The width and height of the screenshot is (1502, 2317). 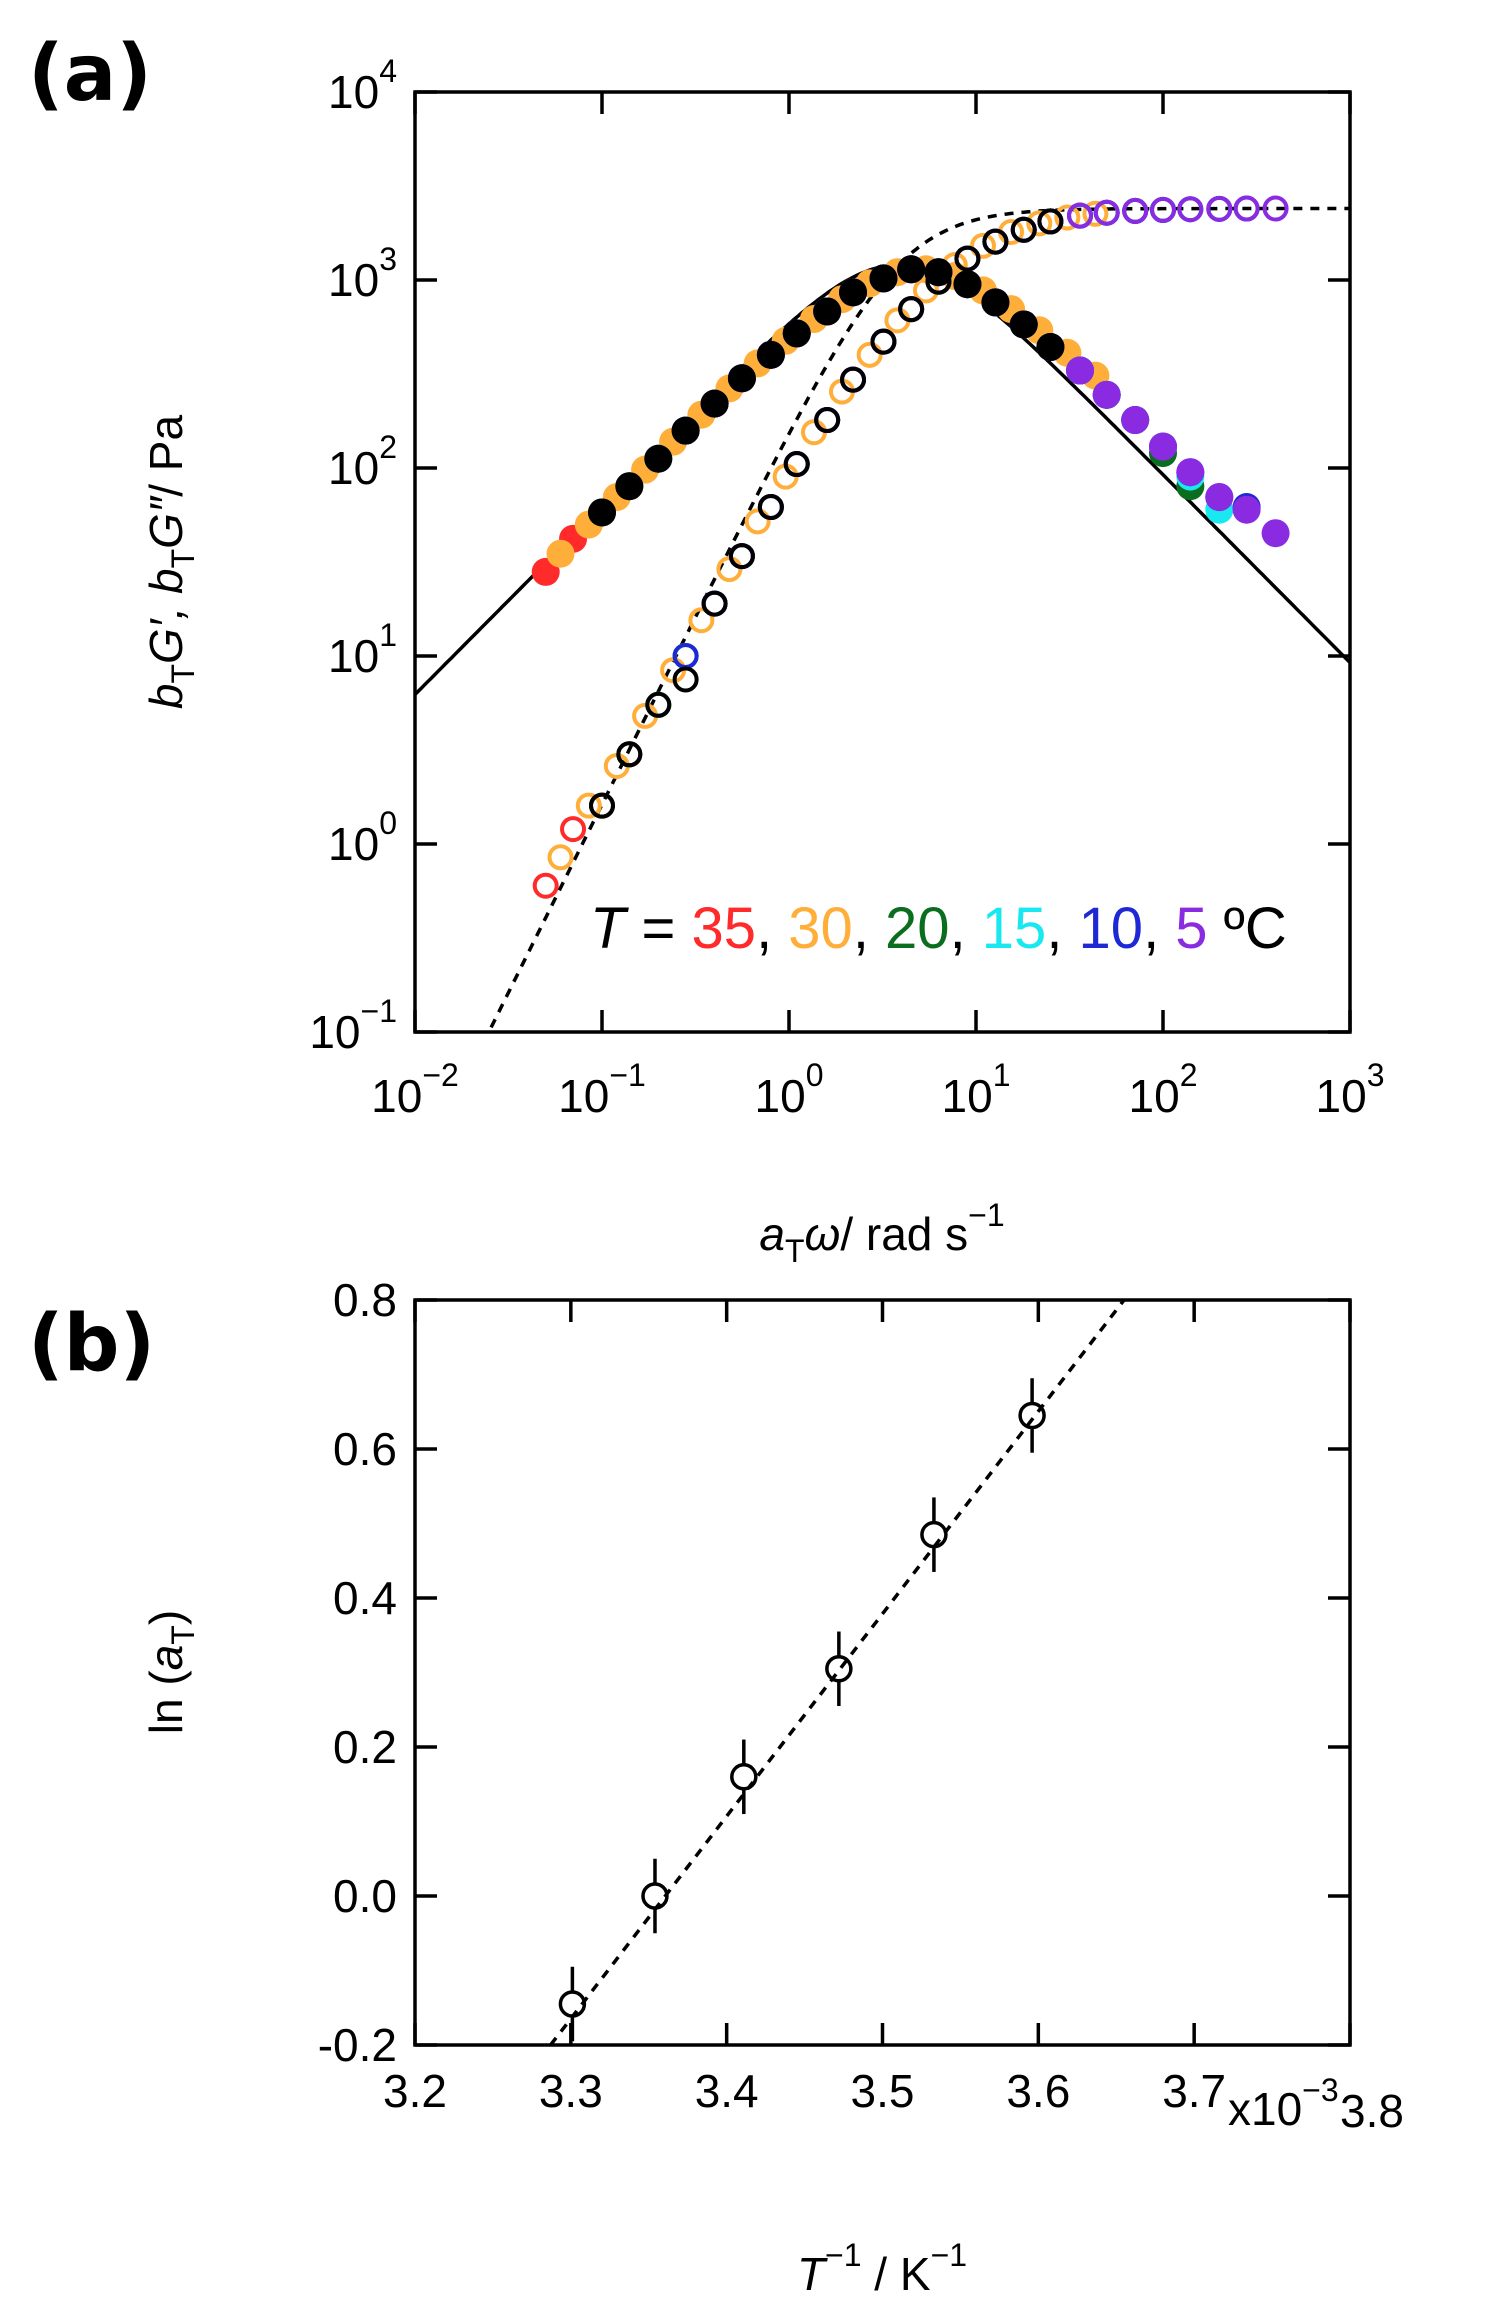 I want to click on x-tick-label: 3.6, so click(x=1038, y=2091).